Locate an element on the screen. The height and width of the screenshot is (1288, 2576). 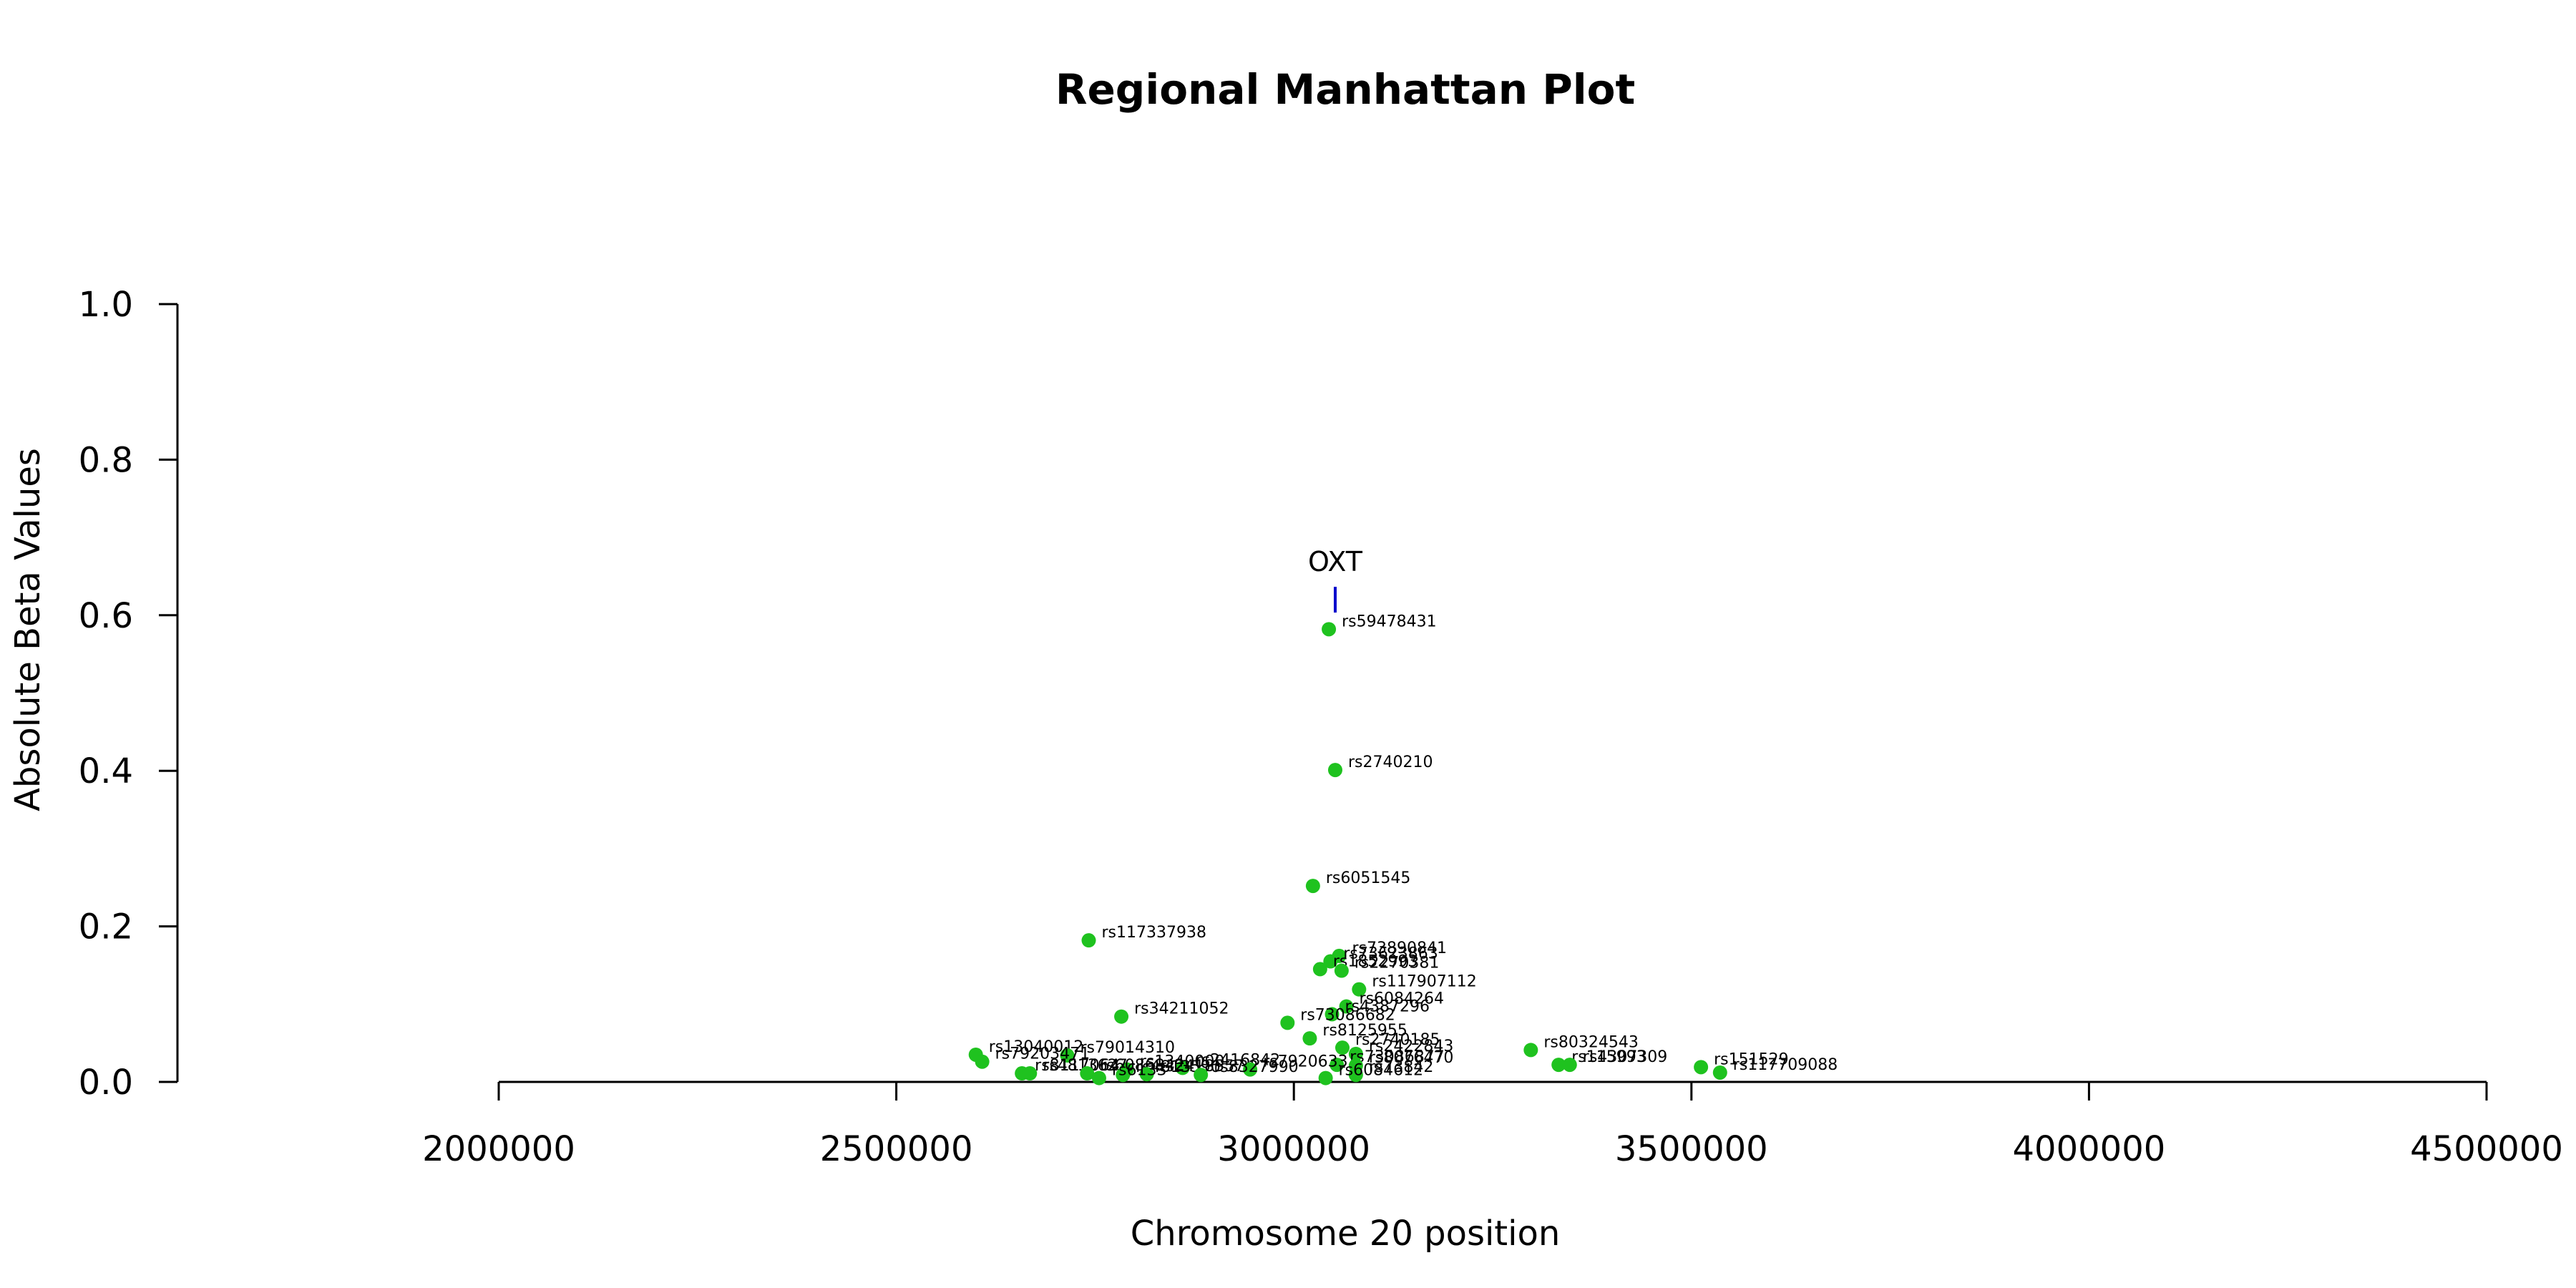
snp-label: rs2740185 is located at coordinates (1397, 1040).